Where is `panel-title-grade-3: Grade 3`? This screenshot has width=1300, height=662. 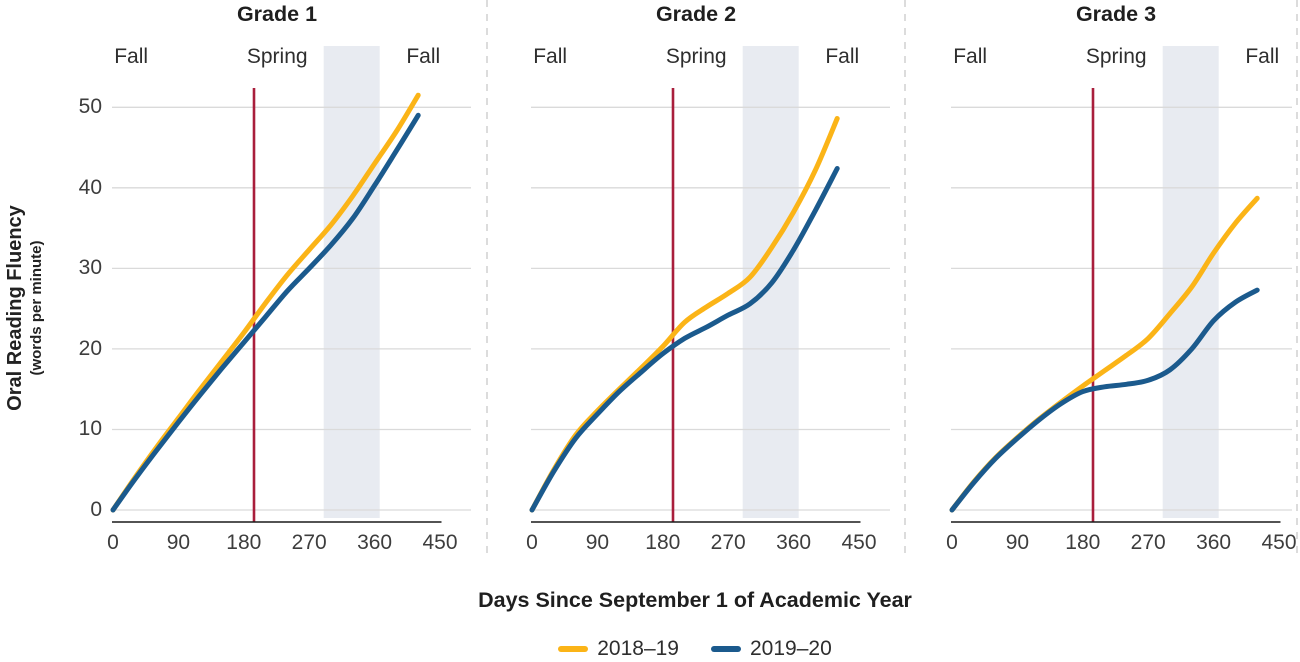 panel-title-grade-3: Grade 3 is located at coordinates (1116, 14).